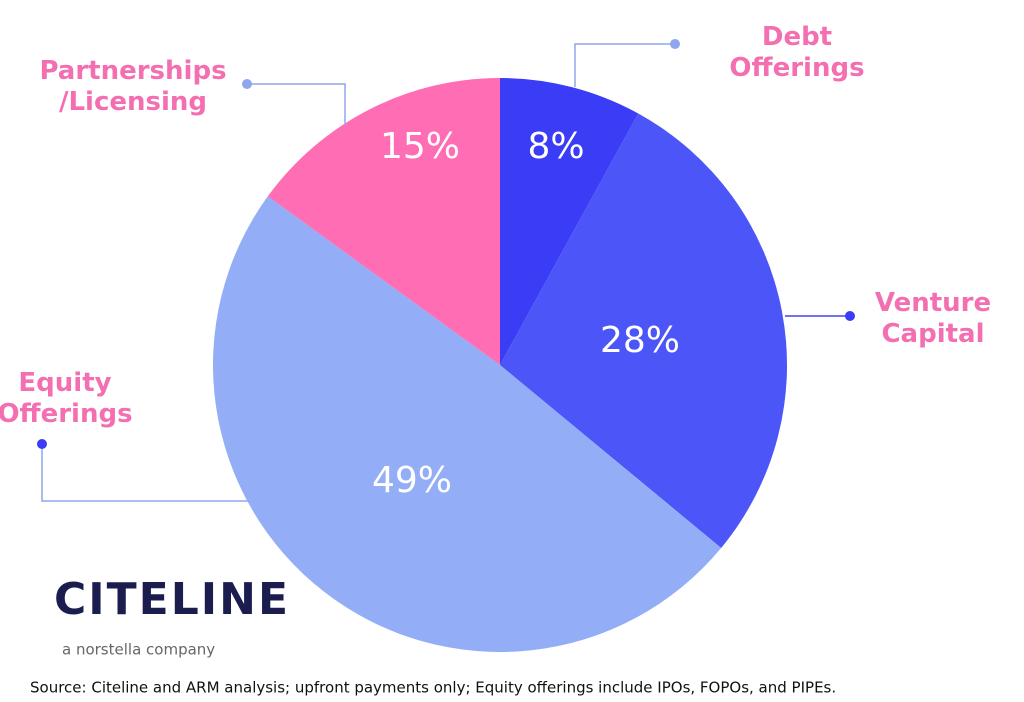 Image resolution: width=1024 pixels, height=702 pixels. What do you see at coordinates (29, 602) in the screenshot?
I see `logo-accent` at bounding box center [29, 602].